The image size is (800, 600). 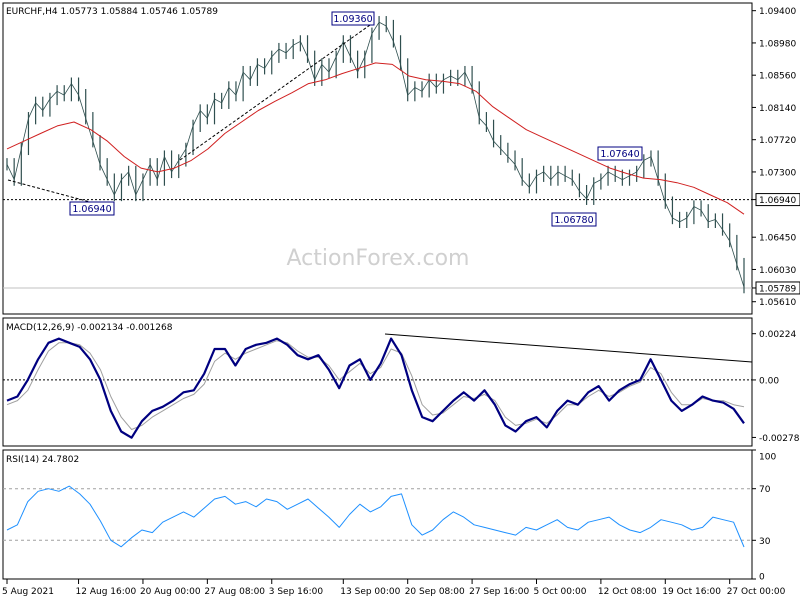 I want to click on watermark: ActionForex.com, so click(x=378, y=258).